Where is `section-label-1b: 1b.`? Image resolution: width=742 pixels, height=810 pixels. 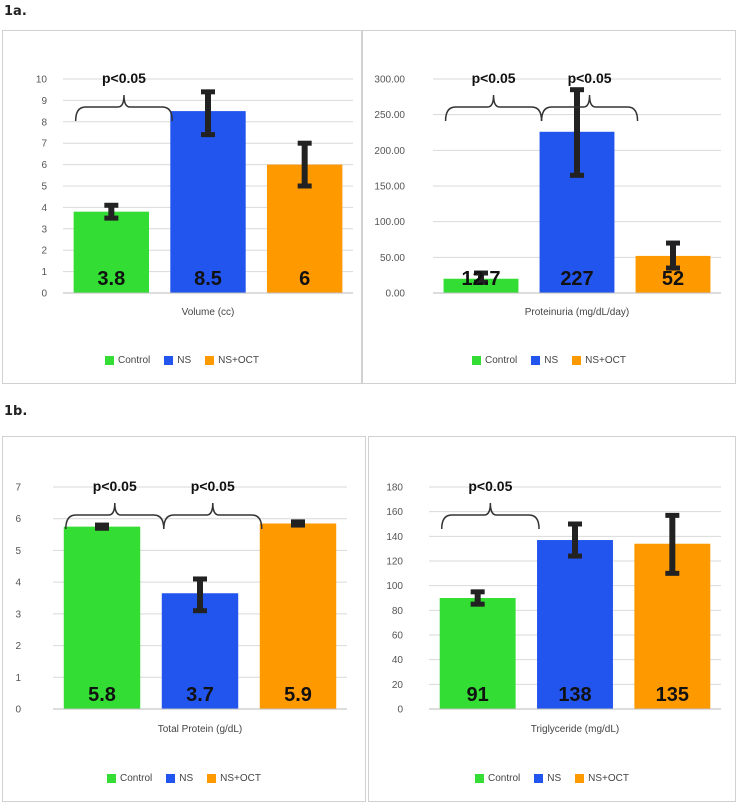 section-label-1b: 1b. is located at coordinates (16, 411).